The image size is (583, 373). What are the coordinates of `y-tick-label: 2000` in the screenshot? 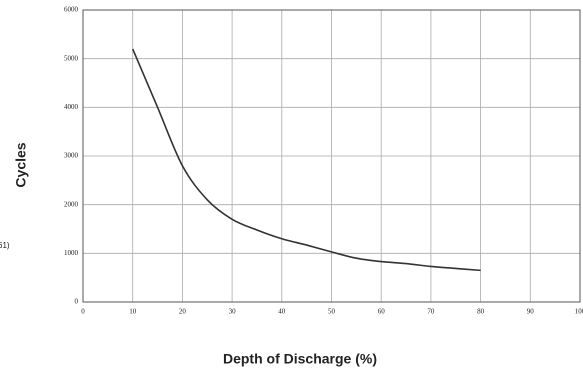 It's located at (71, 204).